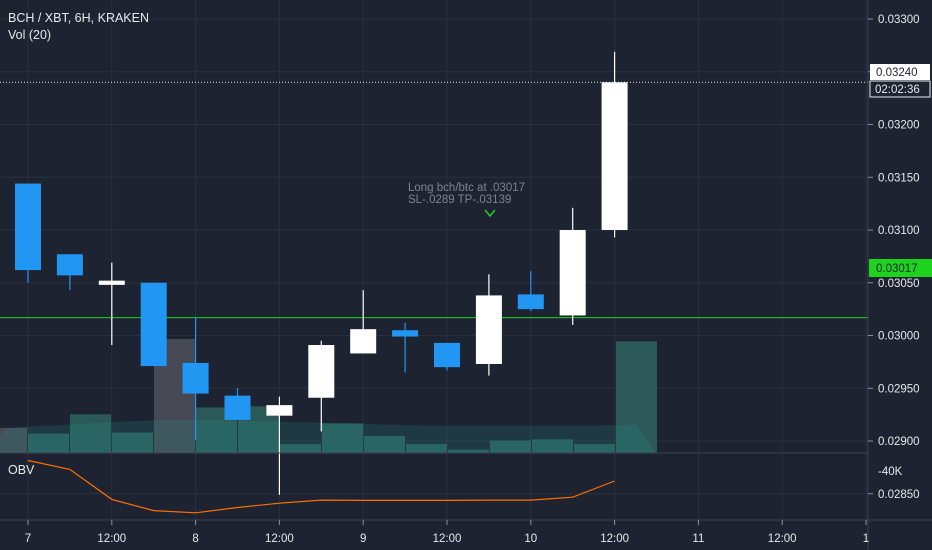  I want to click on volume-ma-area, so click(328, 436).